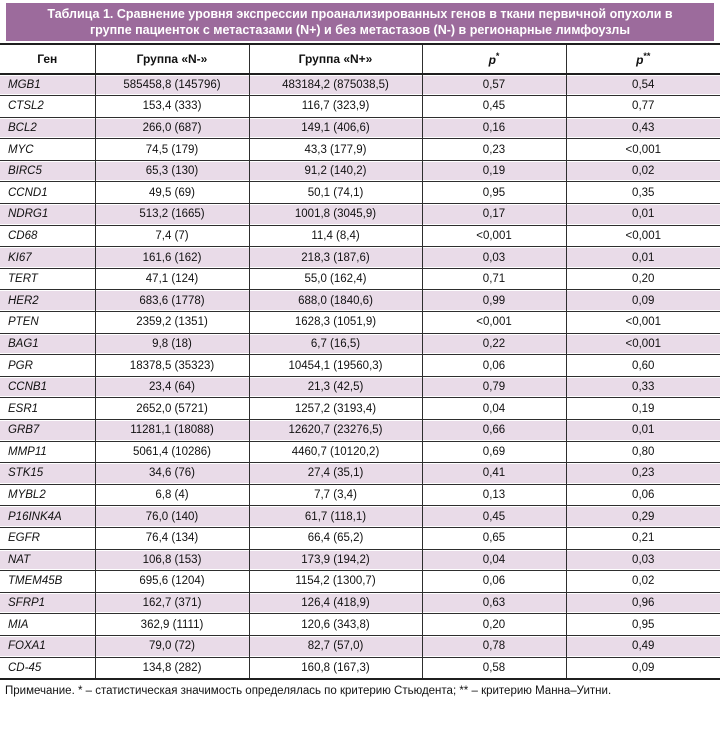 The width and height of the screenshot is (720, 736). Describe the element at coordinates (47, 581) in the screenshot. I see `gene-name: TMEM45B` at that location.